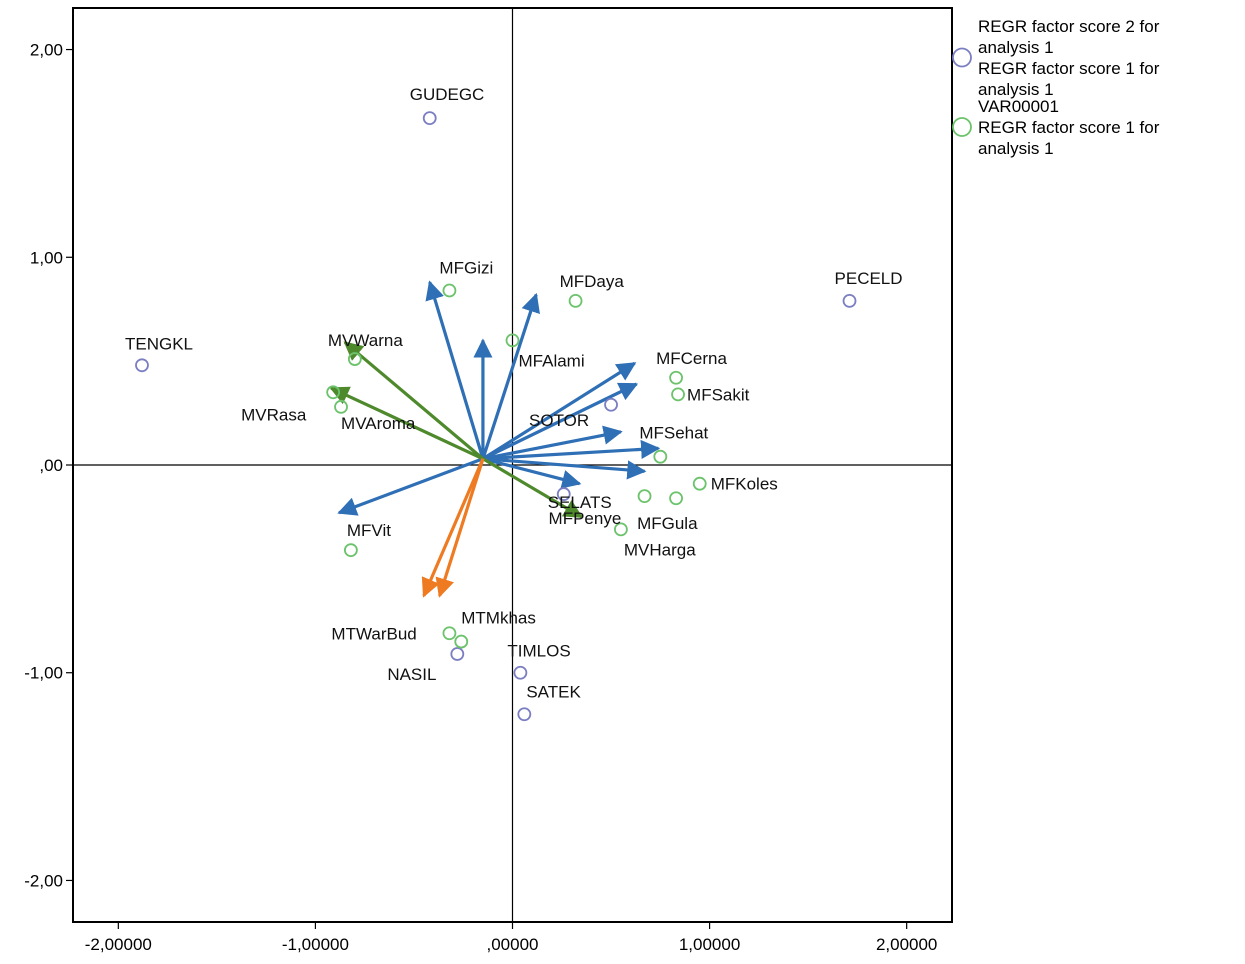 This screenshot has height=964, width=1245. I want to click on y-axis: 2,00 1,00 ,00 -1,00 -2,00, so click(48, 465).